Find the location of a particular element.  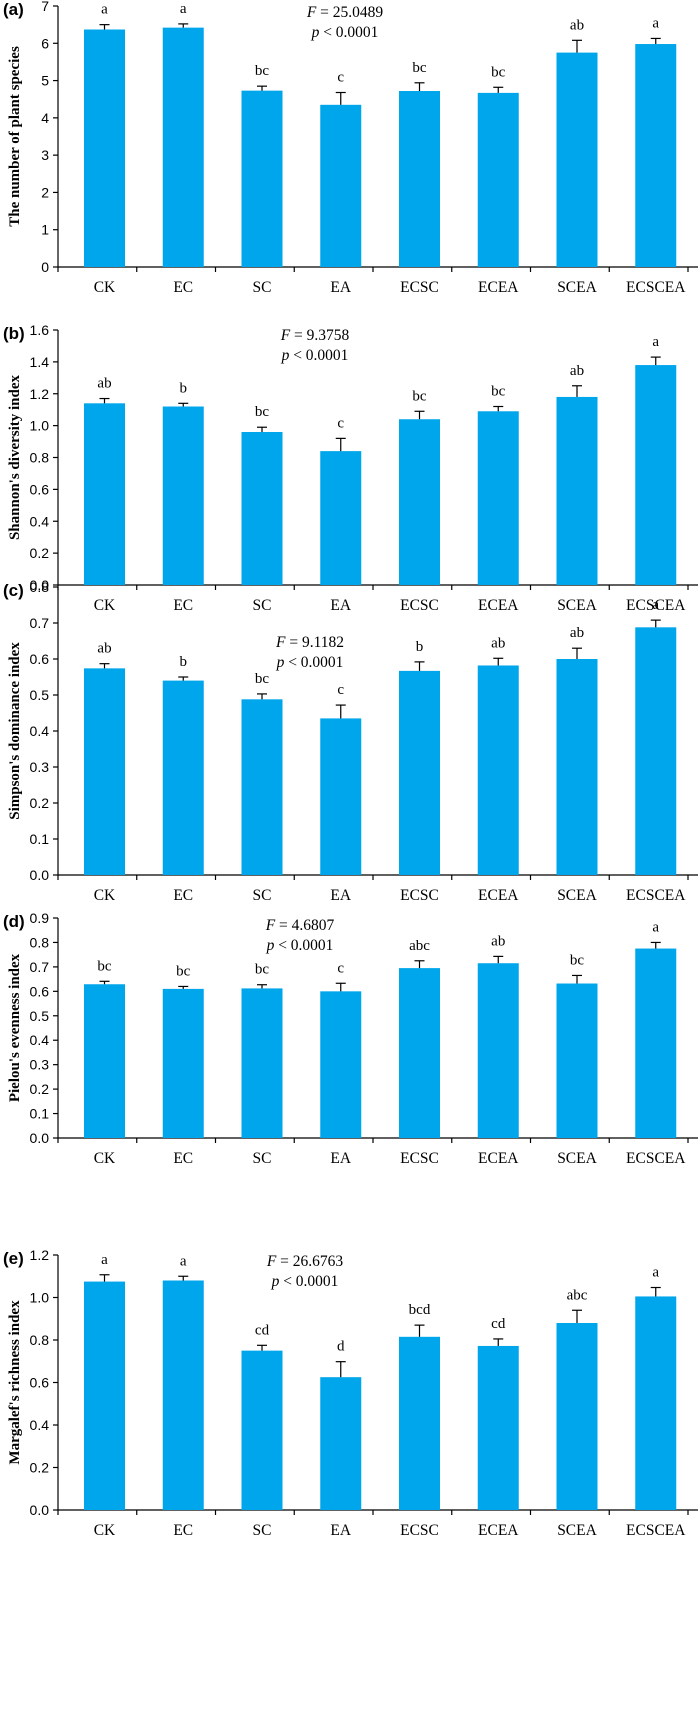

f-statistic: F = 9.3758 is located at coordinates (315, 335).